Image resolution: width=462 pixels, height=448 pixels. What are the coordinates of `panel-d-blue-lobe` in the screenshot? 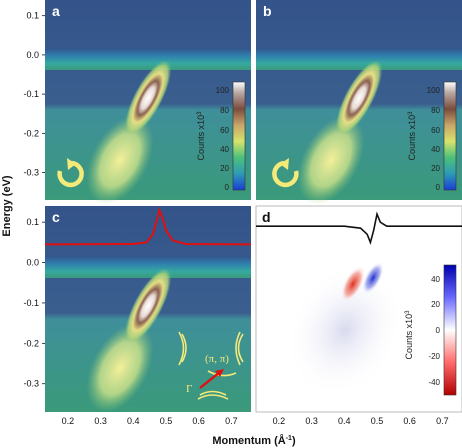 It's located at (373, 278).